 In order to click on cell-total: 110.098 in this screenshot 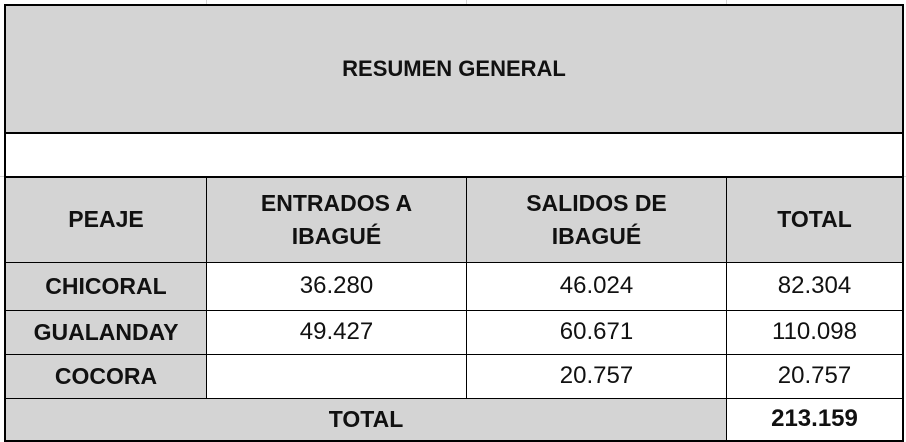, I will do `click(815, 332)`.